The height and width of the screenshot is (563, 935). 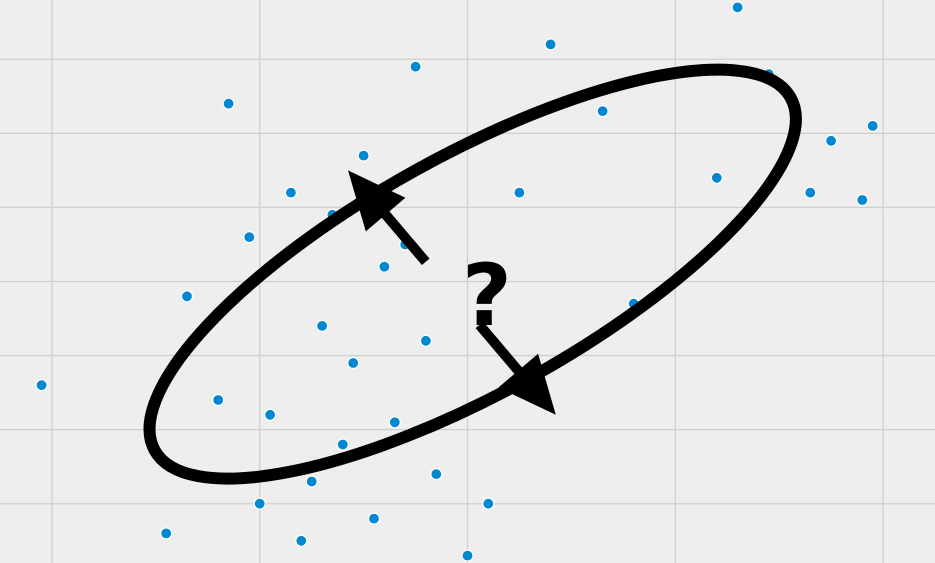 What do you see at coordinates (377, 201) in the screenshot?
I see `arrowhead-up-icon` at bounding box center [377, 201].